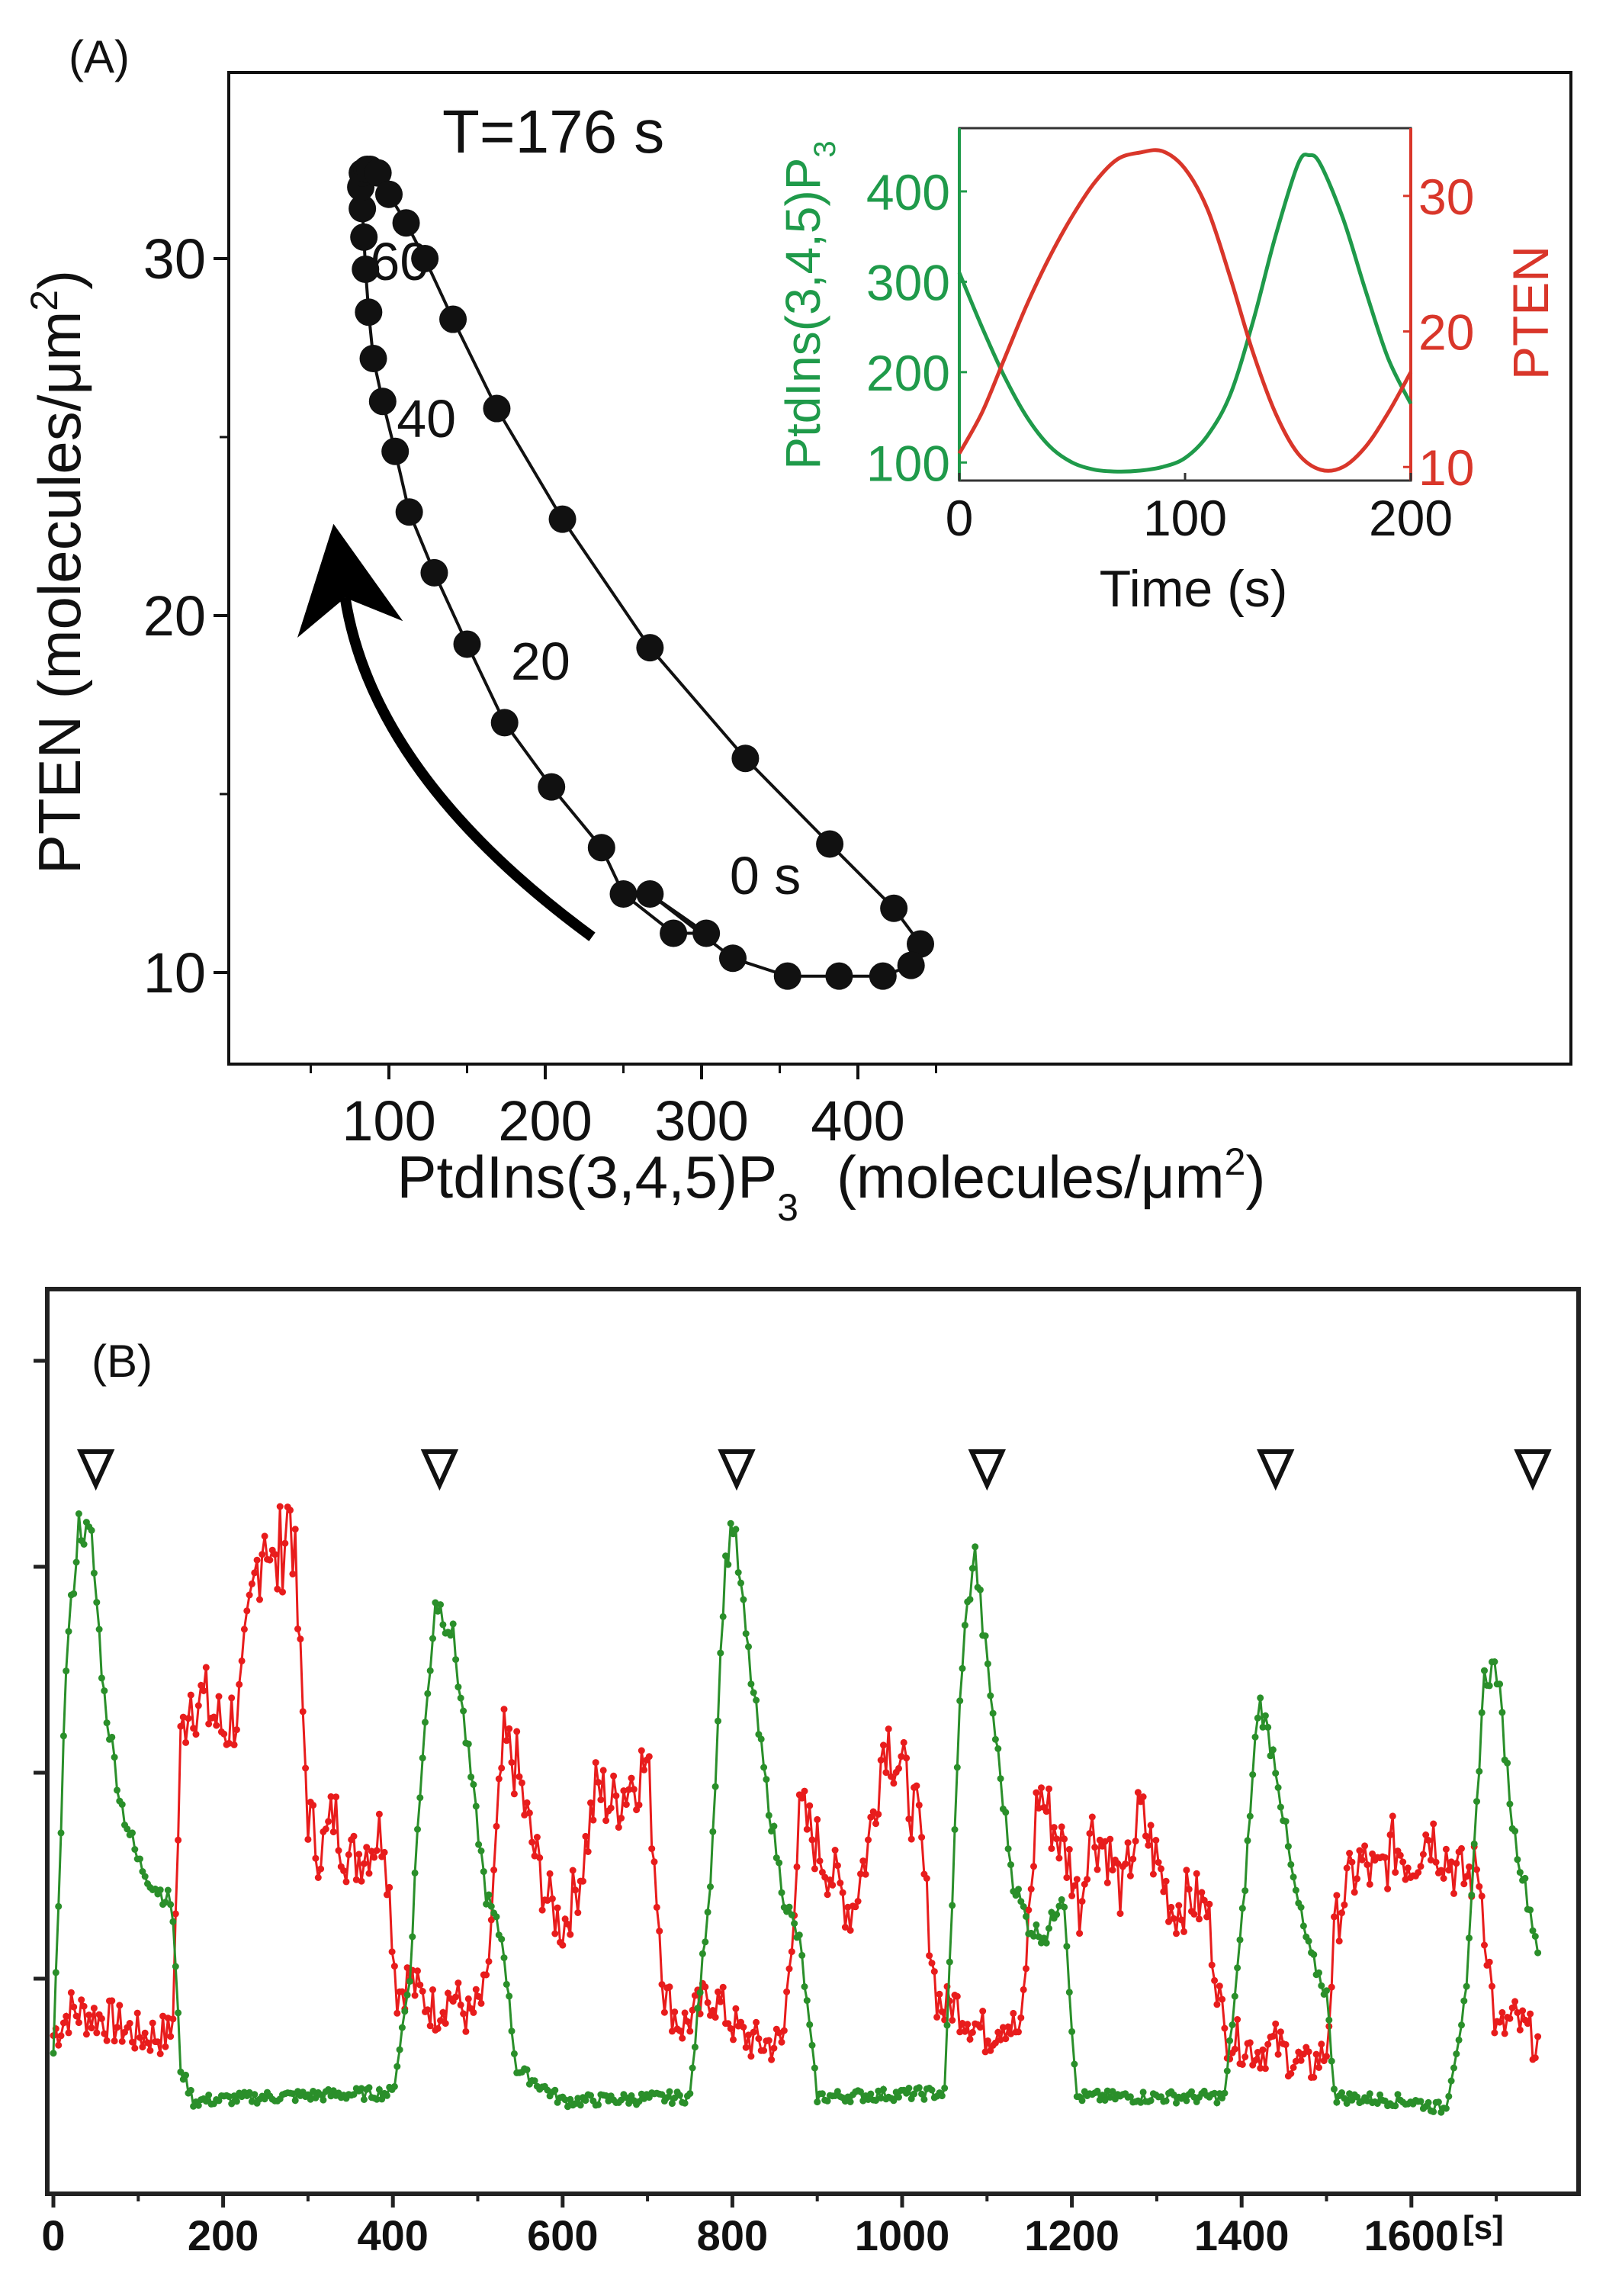 This screenshot has width=1606, height=2296. I want to click on inset-series-pip3, so click(1185, 313).